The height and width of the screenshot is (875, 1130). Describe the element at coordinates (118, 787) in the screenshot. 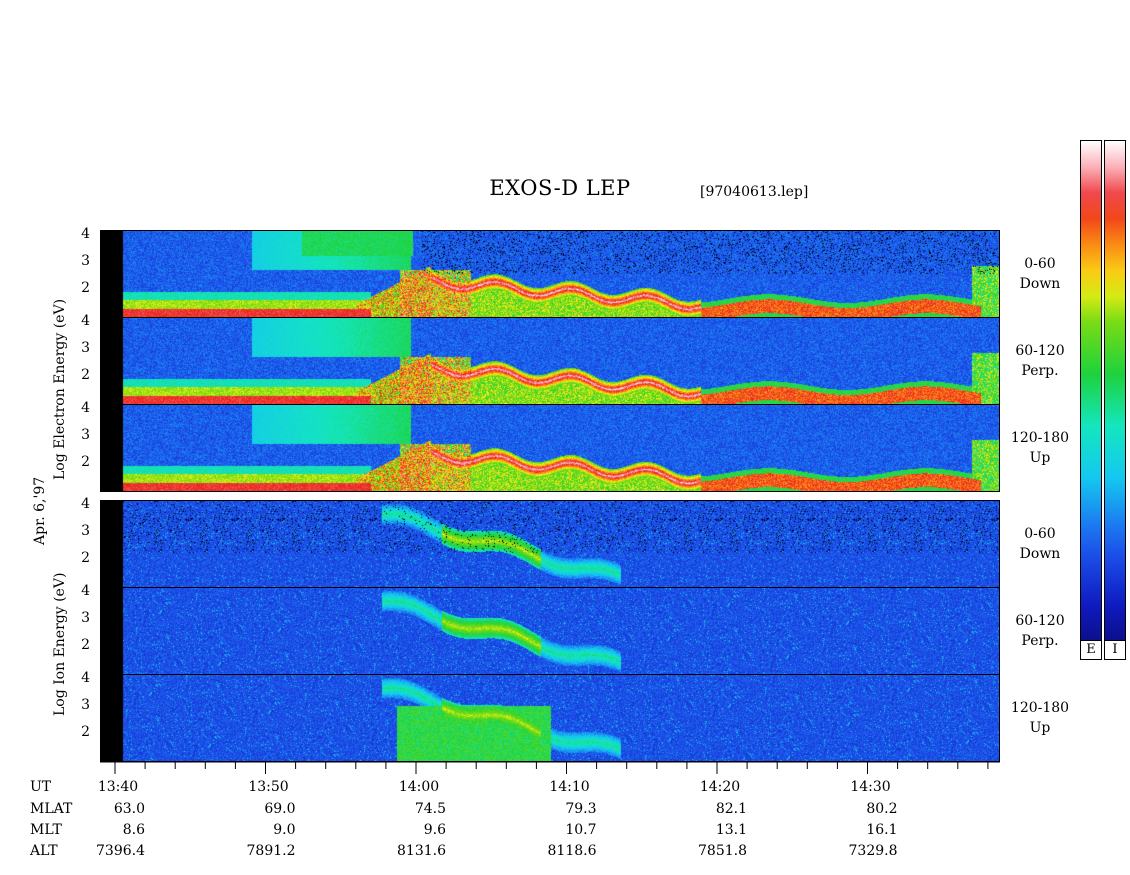

I see `ephemeris-value: 13:40` at that location.